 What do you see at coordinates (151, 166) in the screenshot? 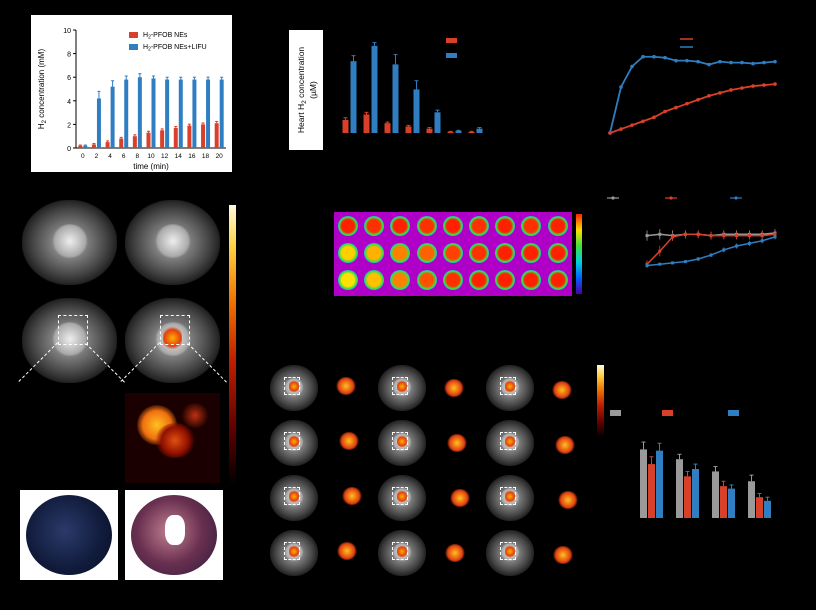
I see `x-axis-label: time (min)` at bounding box center [151, 166].